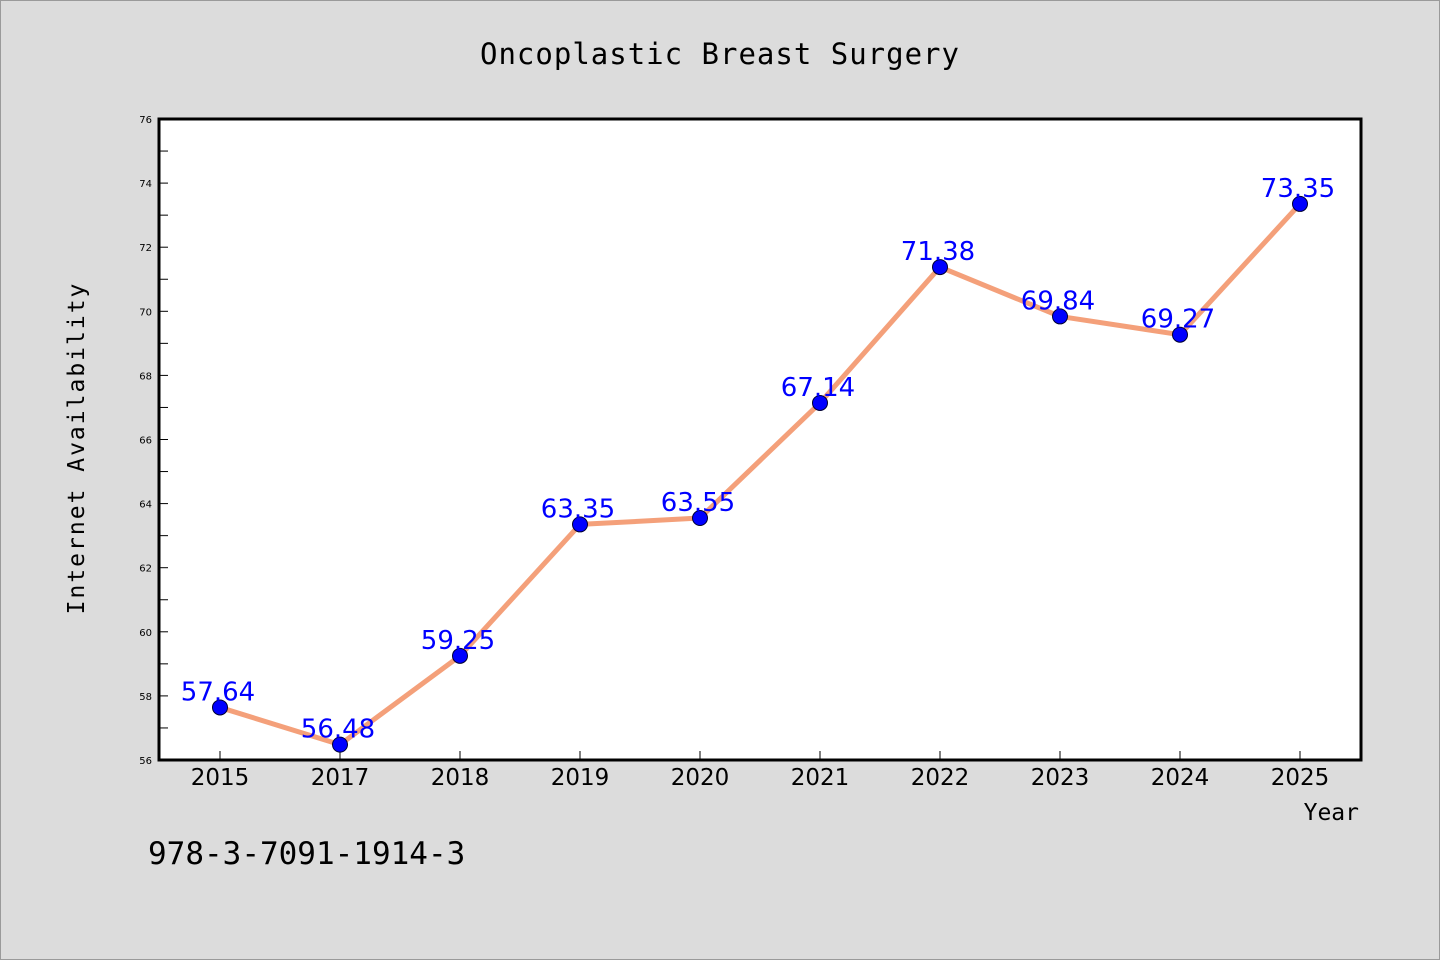  Describe the element at coordinates (145, 248) in the screenshot. I see `y-tick-label: 72` at that location.